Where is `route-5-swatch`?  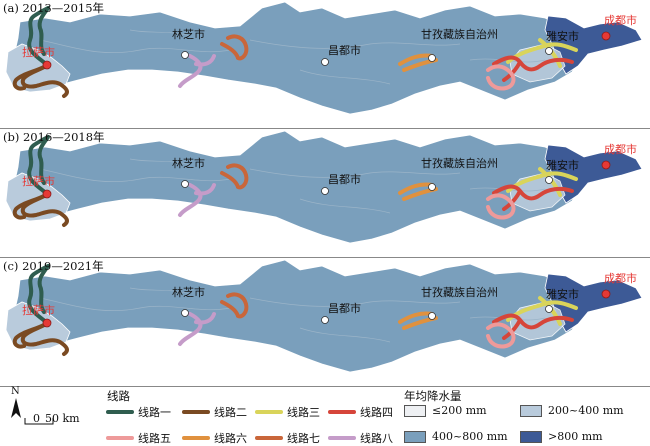 route-5-swatch is located at coordinates (120, 438).